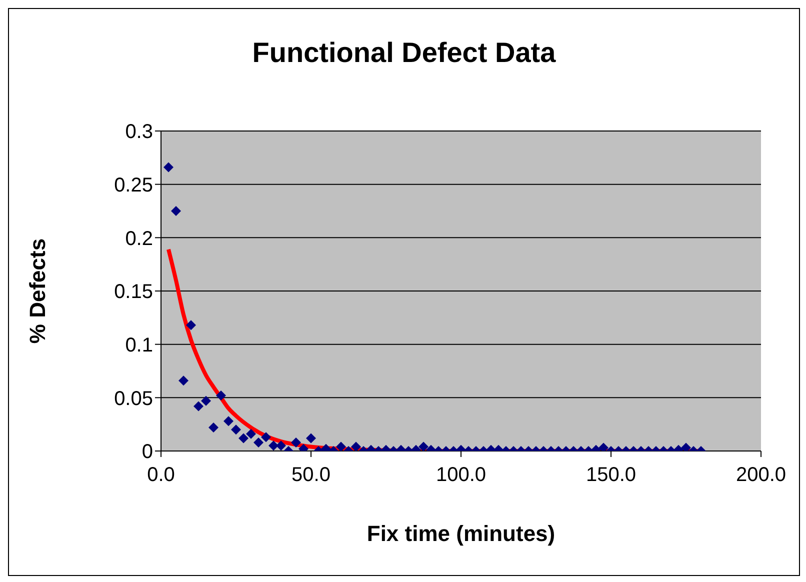 This screenshot has height=582, width=806. Describe the element at coordinates (139, 345) in the screenshot. I see `y-tick-label: 0.1` at that location.